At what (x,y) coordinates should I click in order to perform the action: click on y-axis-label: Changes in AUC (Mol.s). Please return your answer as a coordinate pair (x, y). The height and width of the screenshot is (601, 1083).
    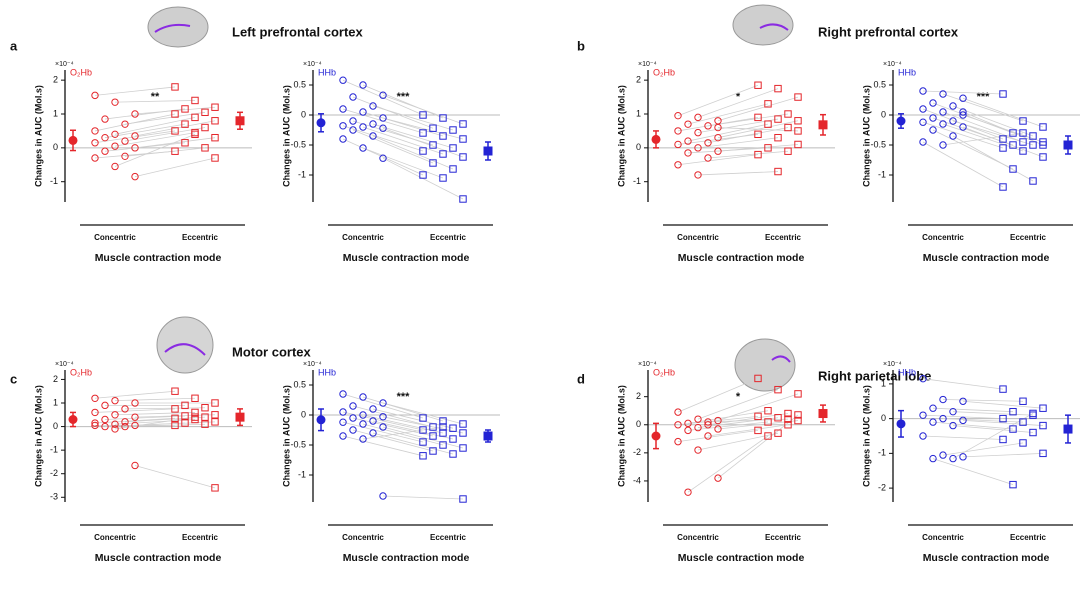
    Looking at the image, I should click on (866, 136).